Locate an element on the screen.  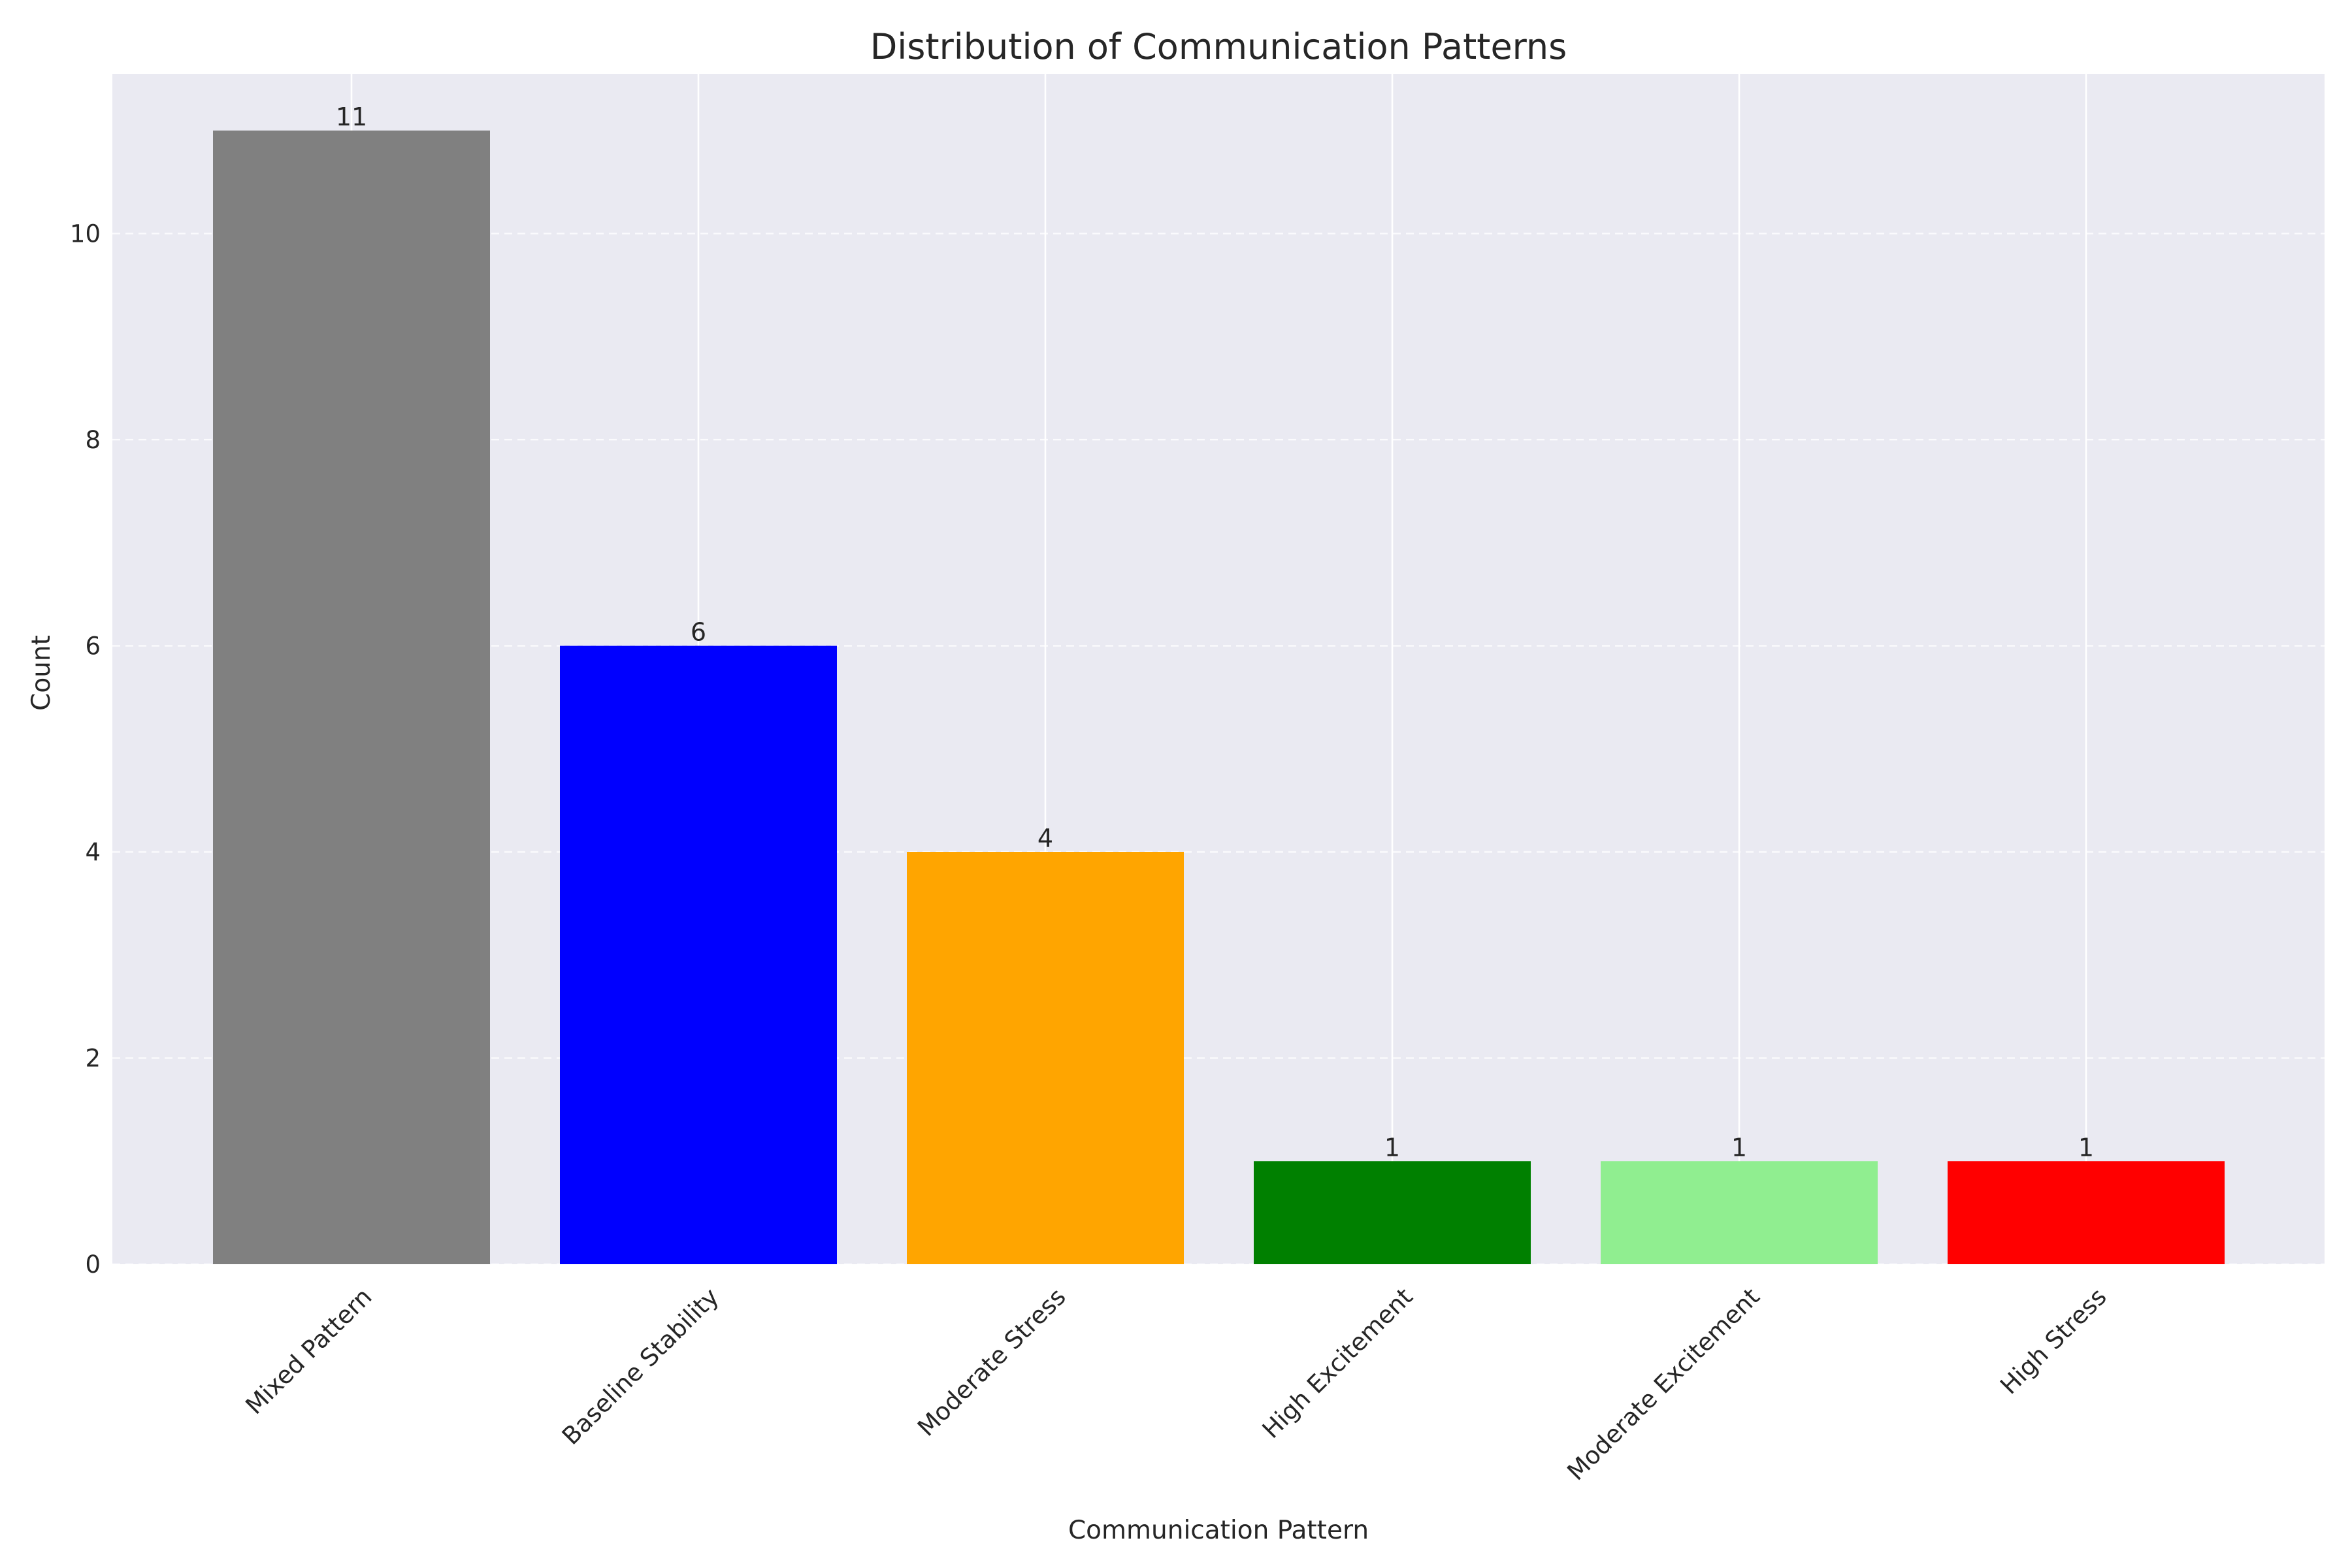
x-tick-label: Moderate Excitement is located at coordinates (1663, 1384).